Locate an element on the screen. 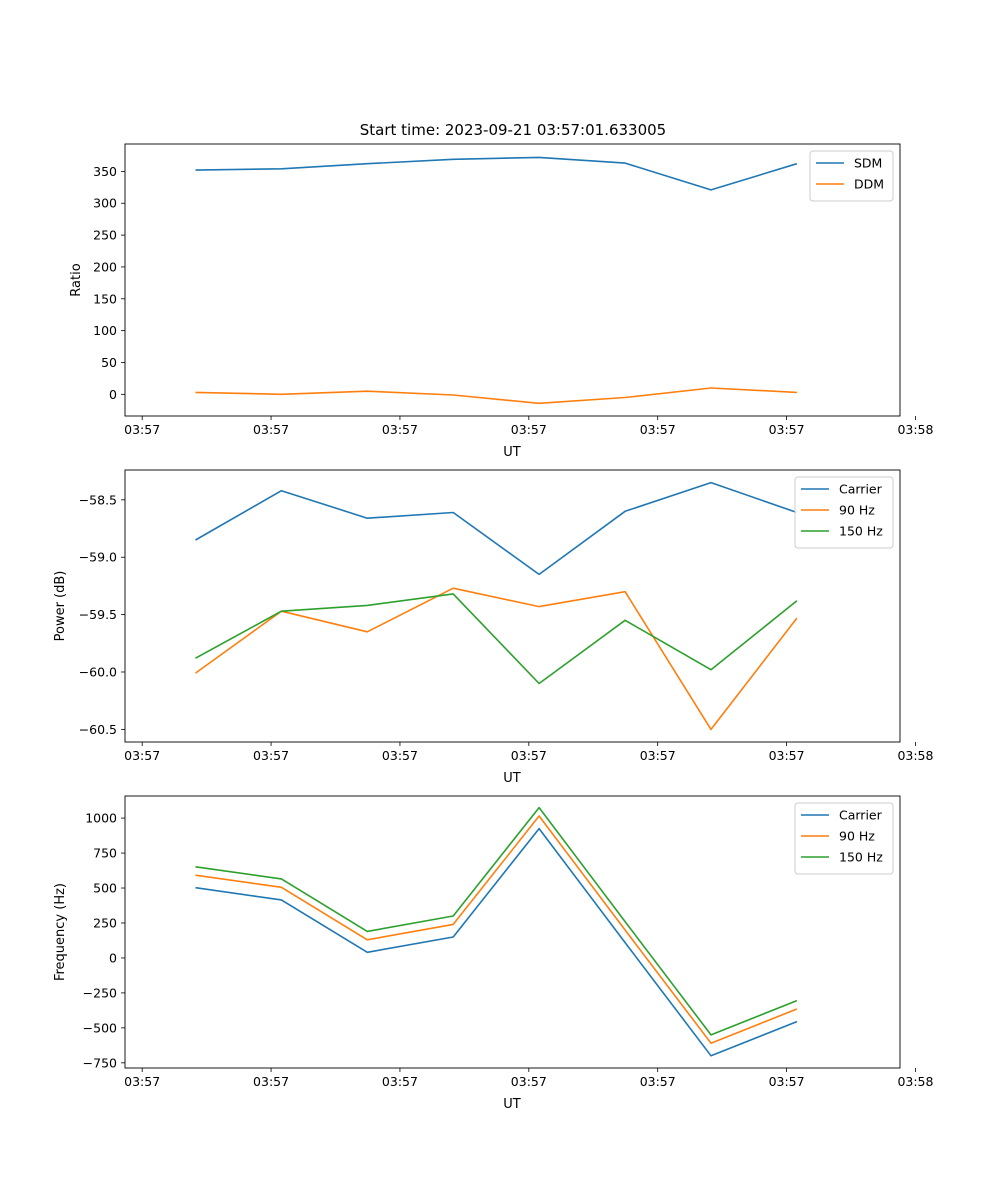 The image size is (1000, 1200). y-tick-label: −60.5 is located at coordinates (98, 729).